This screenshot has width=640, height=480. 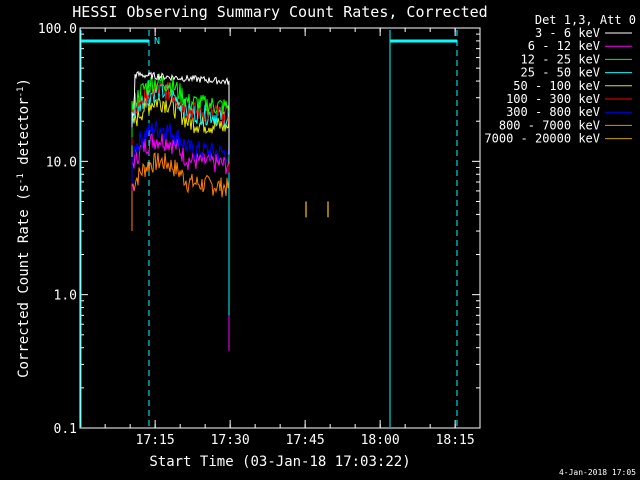 What do you see at coordinates (57, 29) in the screenshot?
I see `y-tick-label: 100.0` at bounding box center [57, 29].